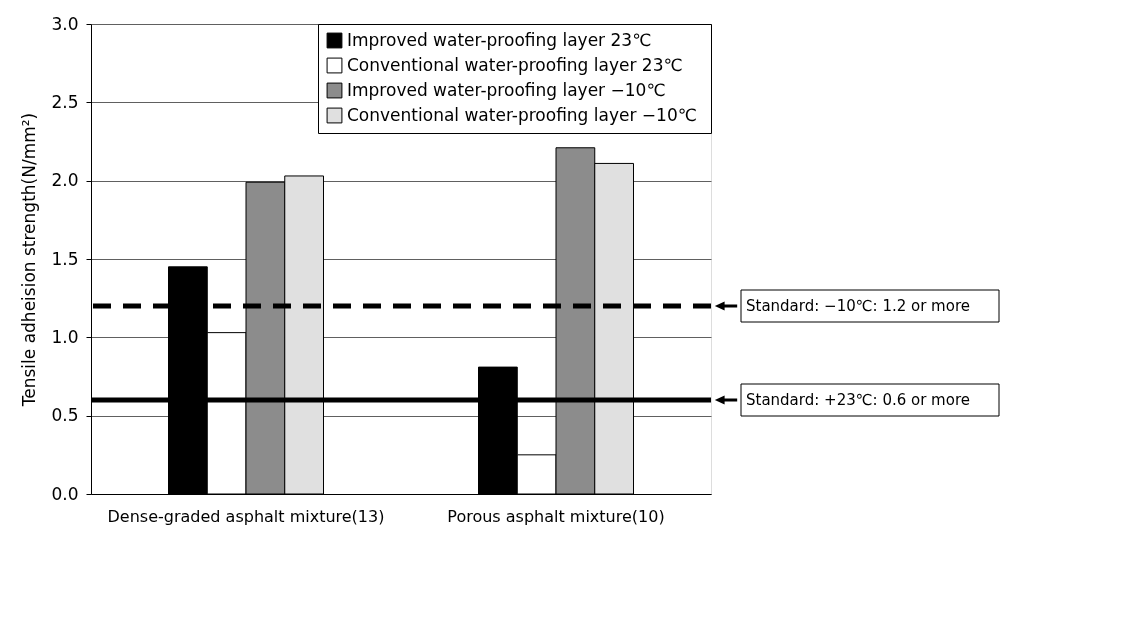  Describe the element at coordinates (65, 180) in the screenshot. I see `y-tick-label: 2.0` at that location.